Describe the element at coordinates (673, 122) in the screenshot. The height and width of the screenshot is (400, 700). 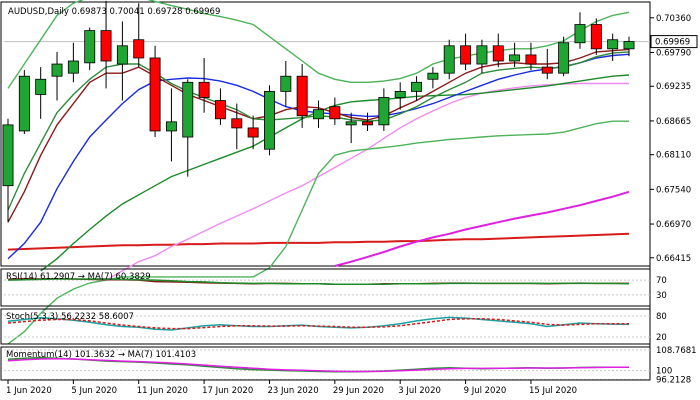
I see `y-tick-label: 0.68665` at that location.